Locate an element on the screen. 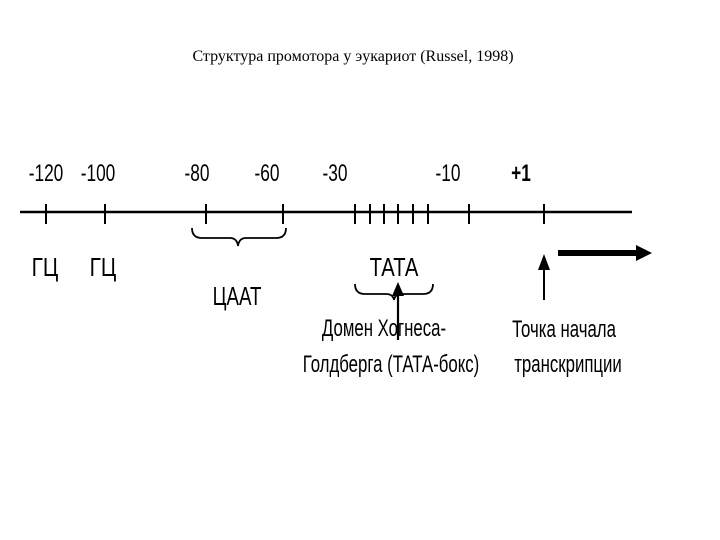 The image size is (720, 540). position-label-100: -100 is located at coordinates (98, 173).